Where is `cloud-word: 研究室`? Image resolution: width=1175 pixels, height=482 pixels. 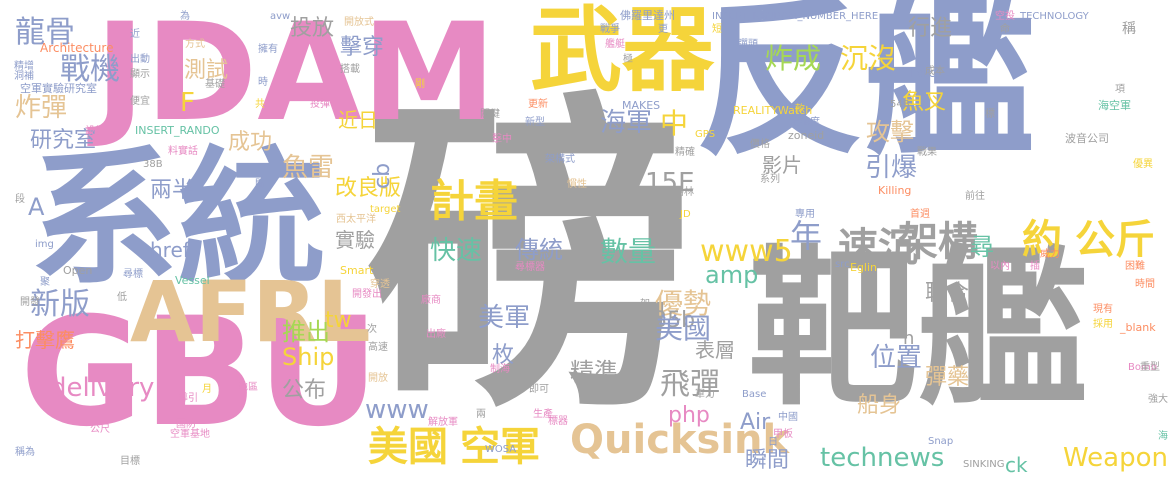
cloud-word: 研究室 is located at coordinates (63, 140).